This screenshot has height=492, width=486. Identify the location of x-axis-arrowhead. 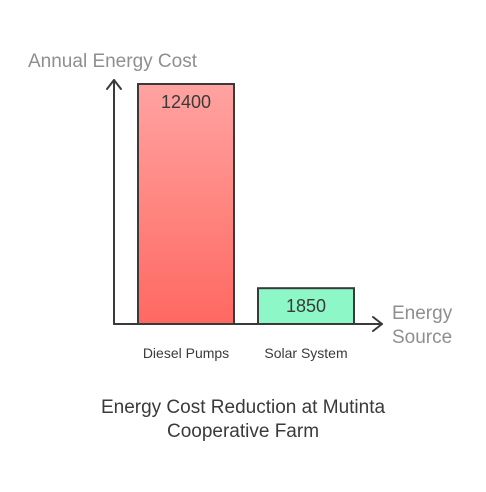
(377, 324).